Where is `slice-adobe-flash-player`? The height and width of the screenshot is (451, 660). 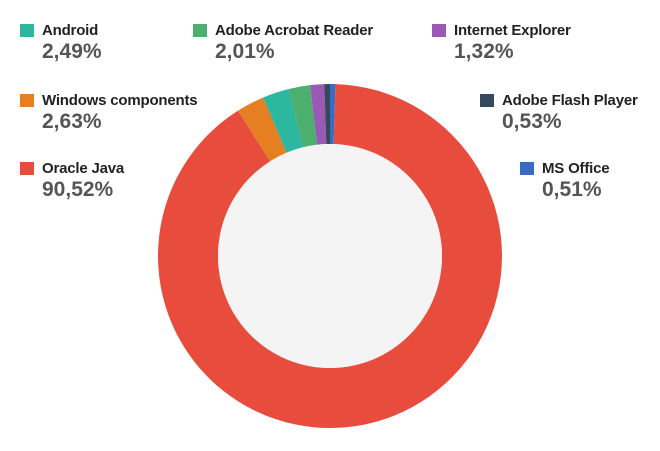
slice-adobe-flash-player is located at coordinates (327, 114).